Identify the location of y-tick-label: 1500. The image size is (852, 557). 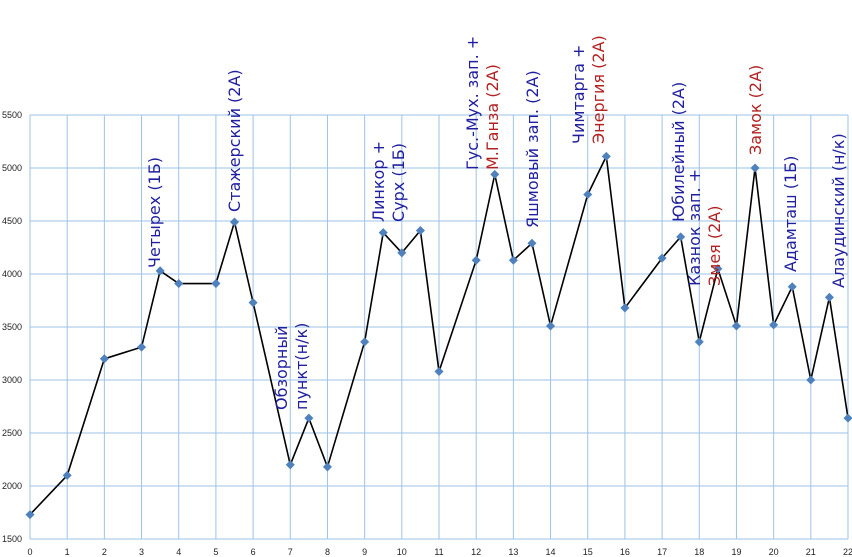
(12, 539).